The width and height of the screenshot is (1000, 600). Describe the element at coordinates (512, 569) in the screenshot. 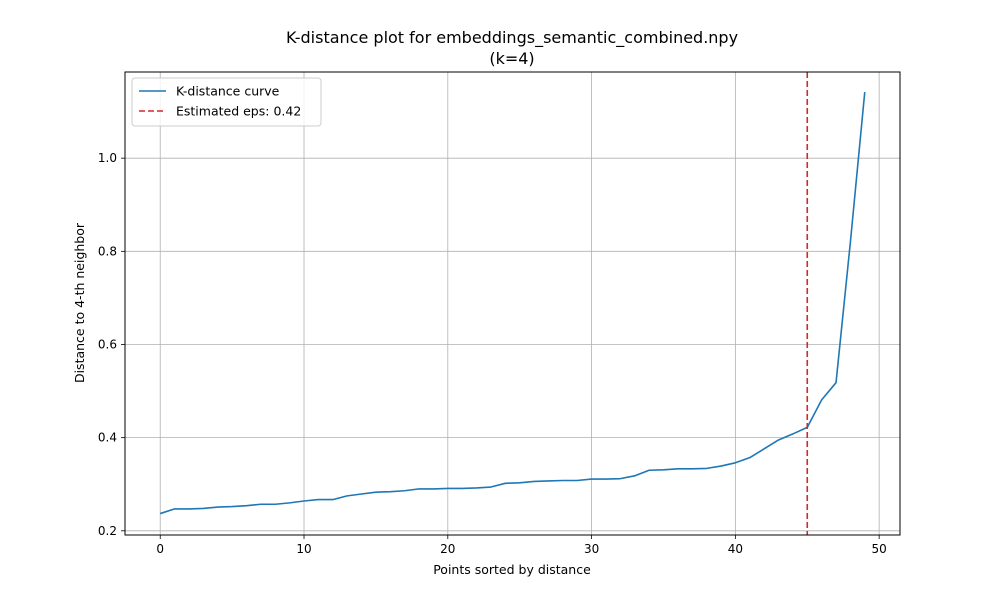

I see `x-axis-label: Points sorted by distance` at that location.